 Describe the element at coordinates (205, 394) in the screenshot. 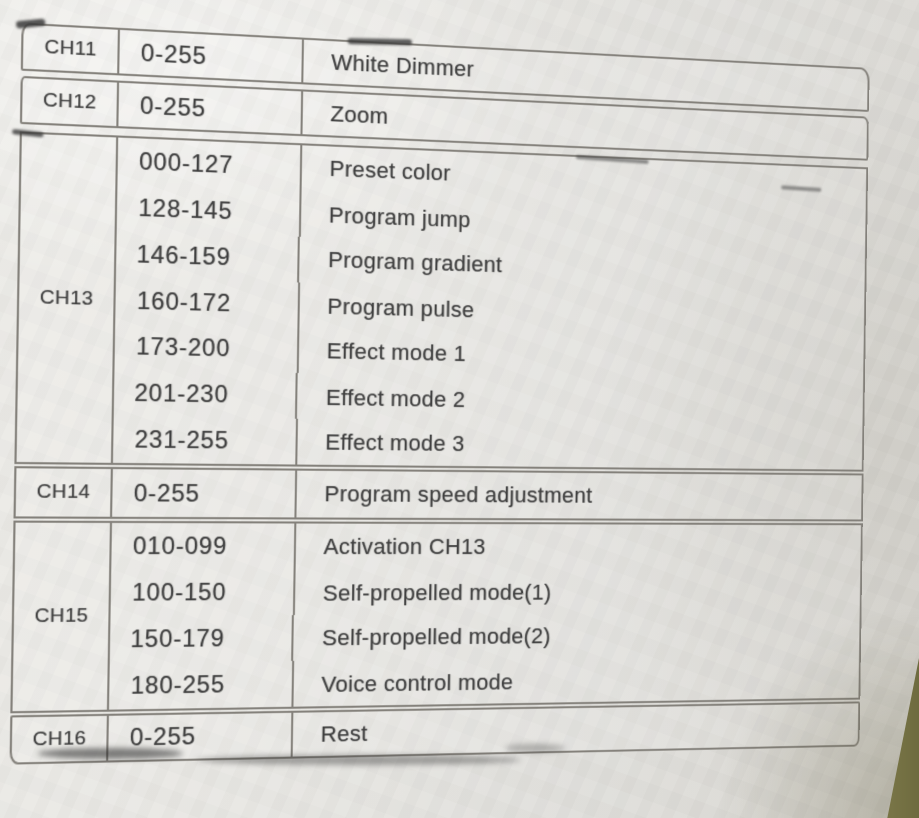

I see `range-value: 201-230` at that location.